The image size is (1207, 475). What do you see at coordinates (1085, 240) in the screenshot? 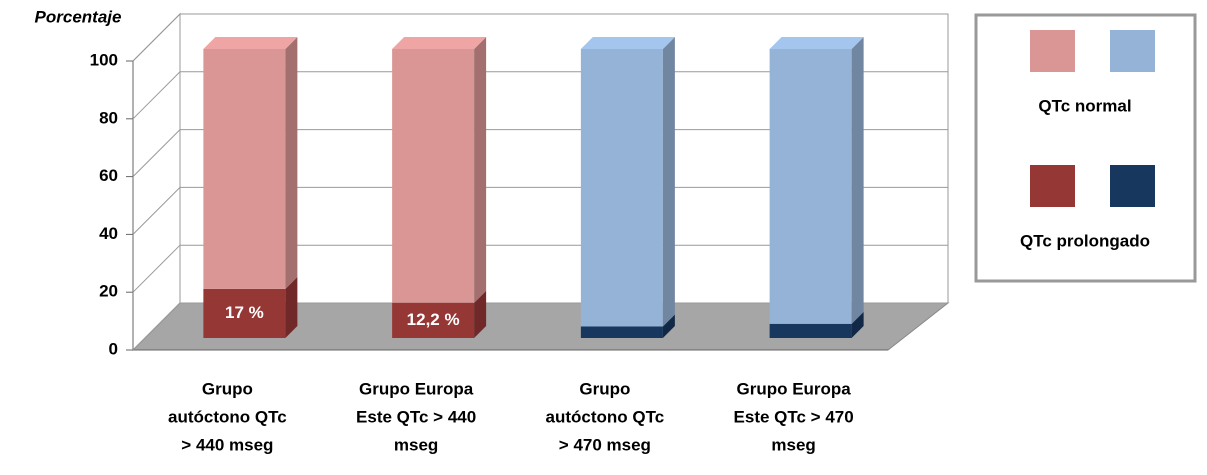
I see `legend-label: QTc prolongado` at bounding box center [1085, 240].